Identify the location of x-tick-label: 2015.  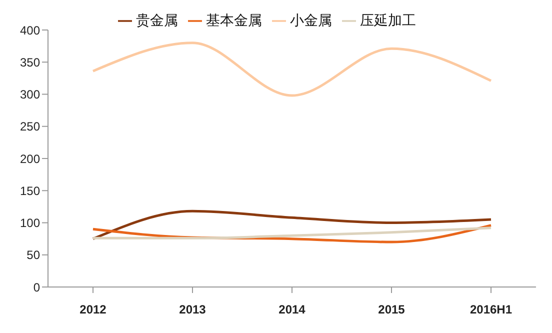
(392, 309).